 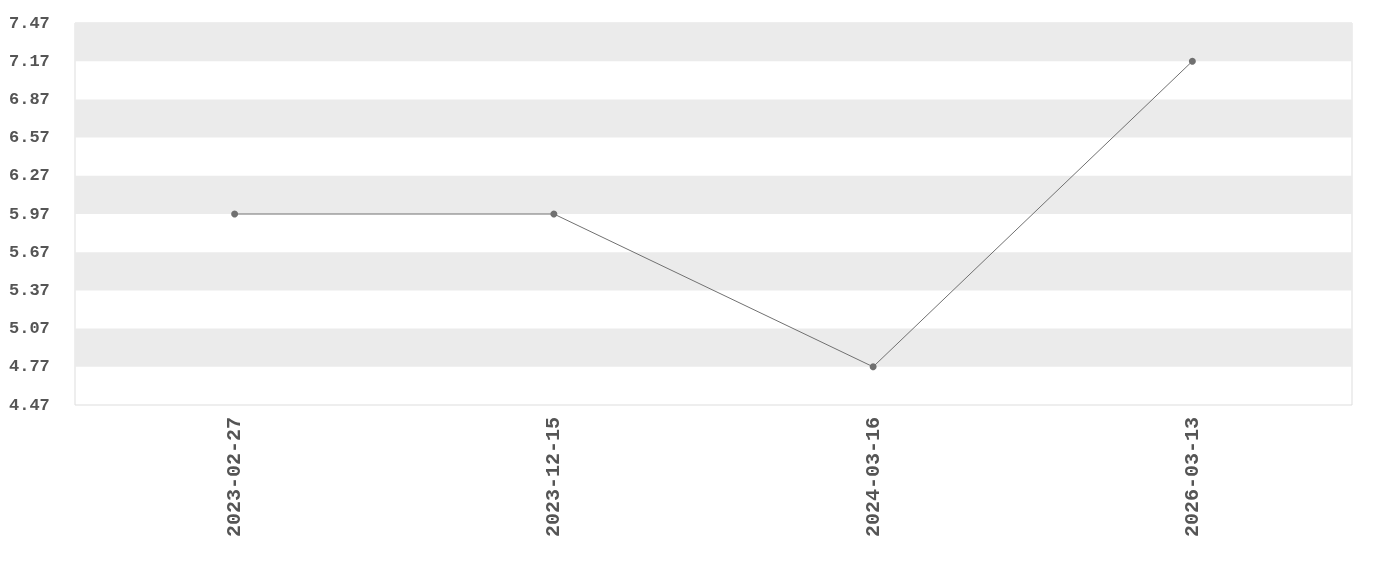 What do you see at coordinates (29, 61) in the screenshot?
I see `y-tick-label: 7.17` at bounding box center [29, 61].